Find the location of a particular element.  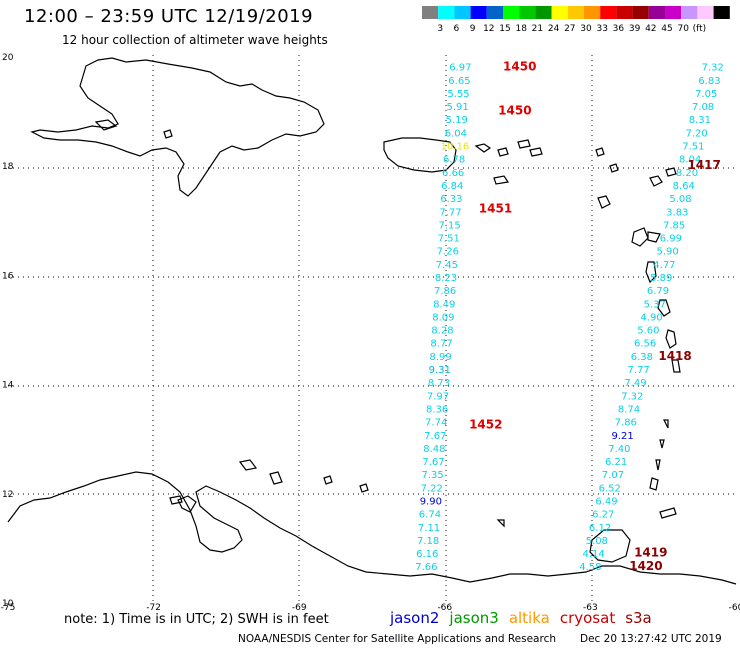

colorbar-label: 27 is located at coordinates (569, 28).